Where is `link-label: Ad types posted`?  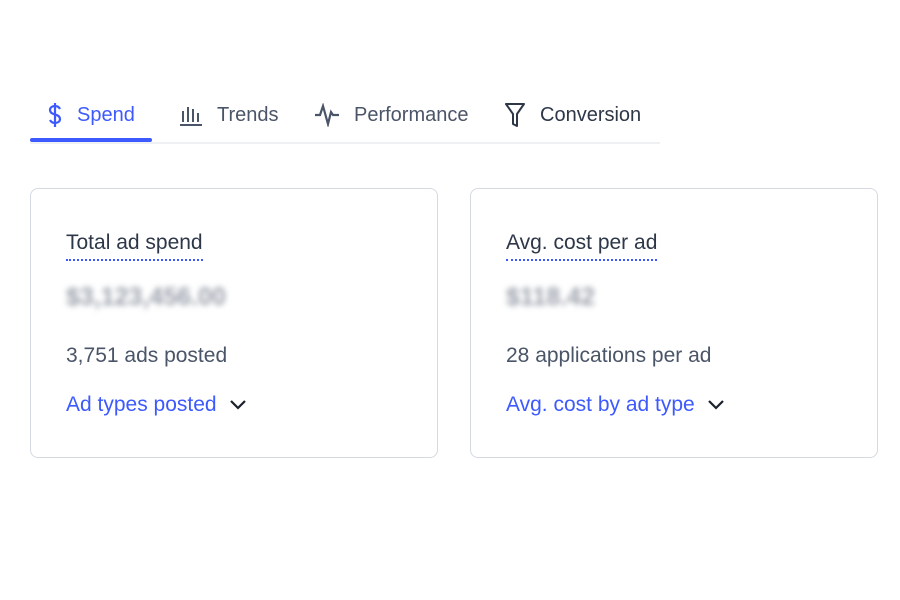 link-label: Ad types posted is located at coordinates (141, 404).